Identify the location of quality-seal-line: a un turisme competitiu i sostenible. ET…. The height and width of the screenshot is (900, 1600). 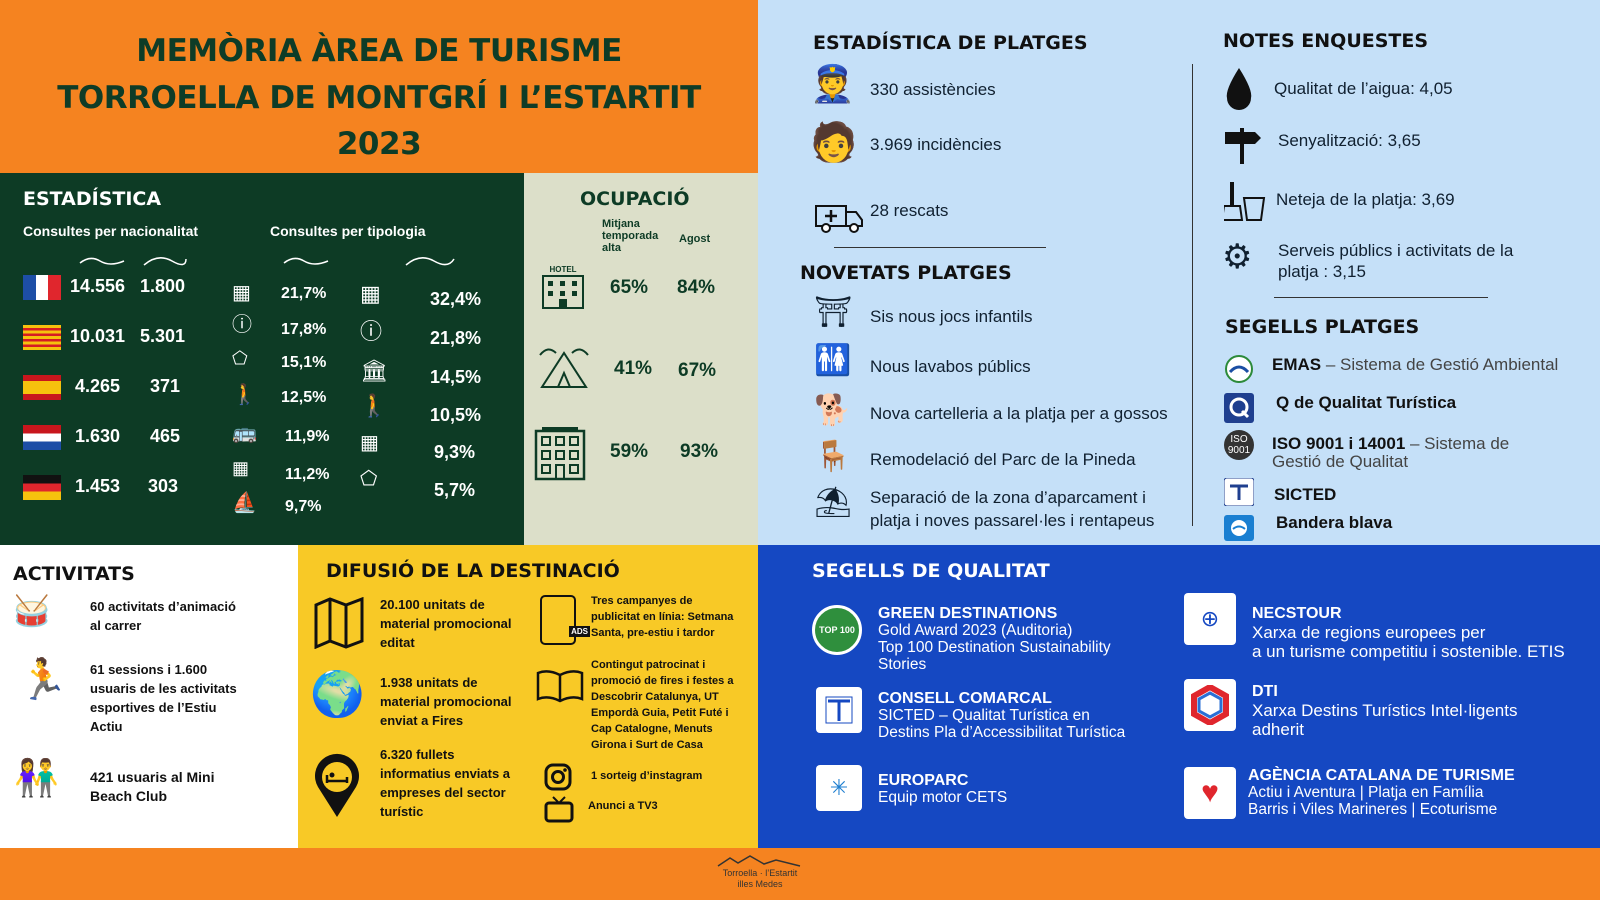
(1408, 651).